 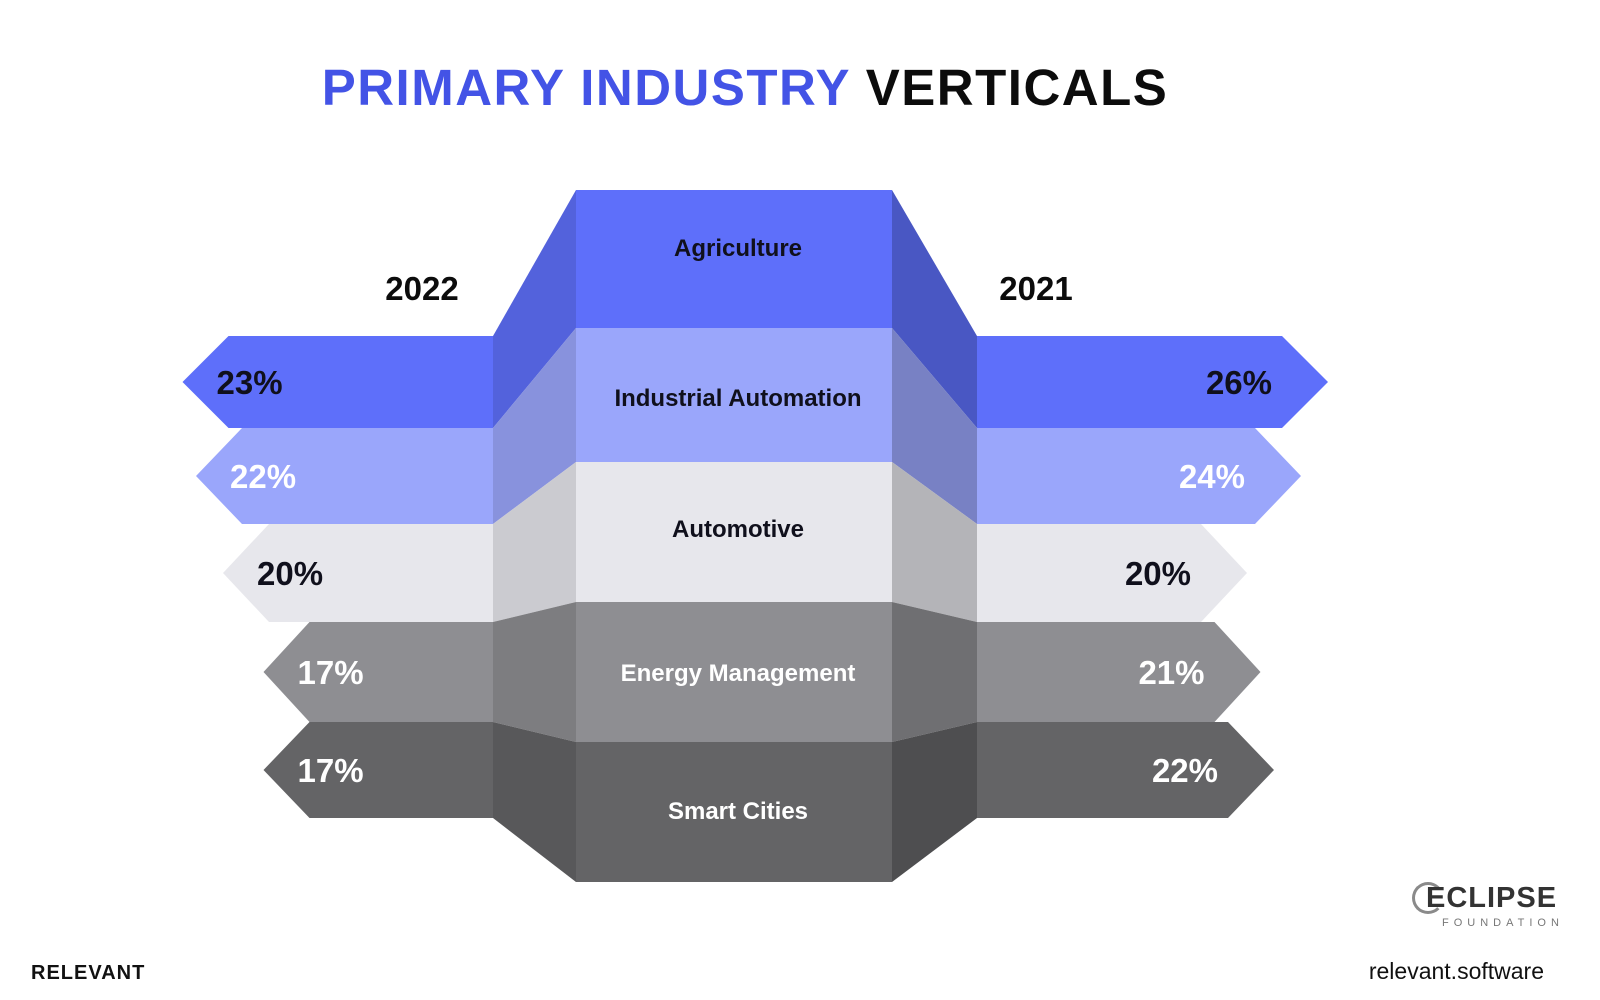 I want to click on eclipse-ring-icon, so click(x=1428, y=898).